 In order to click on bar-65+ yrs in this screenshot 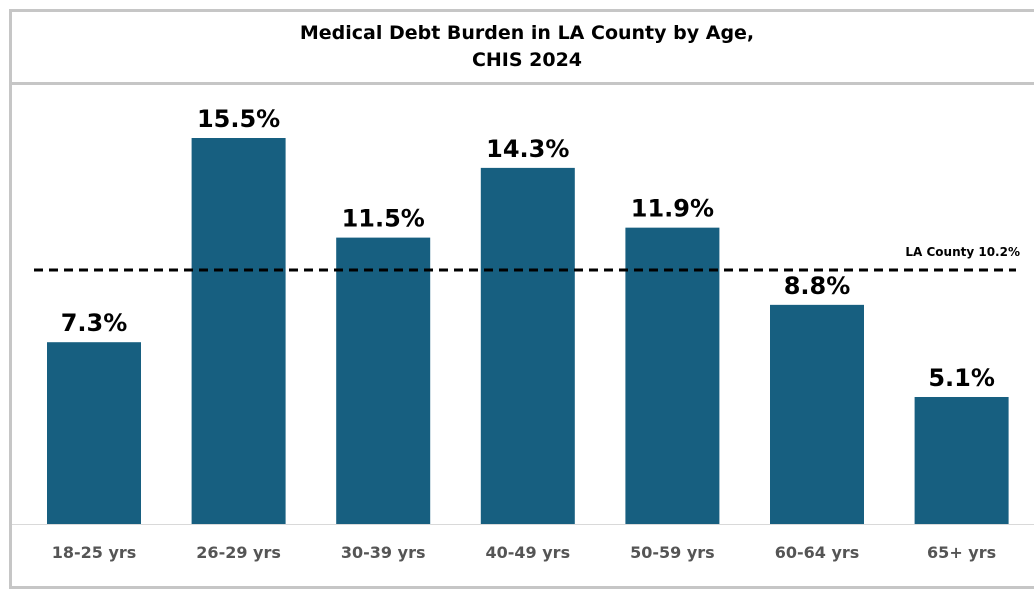, I will do `click(961, 460)`.